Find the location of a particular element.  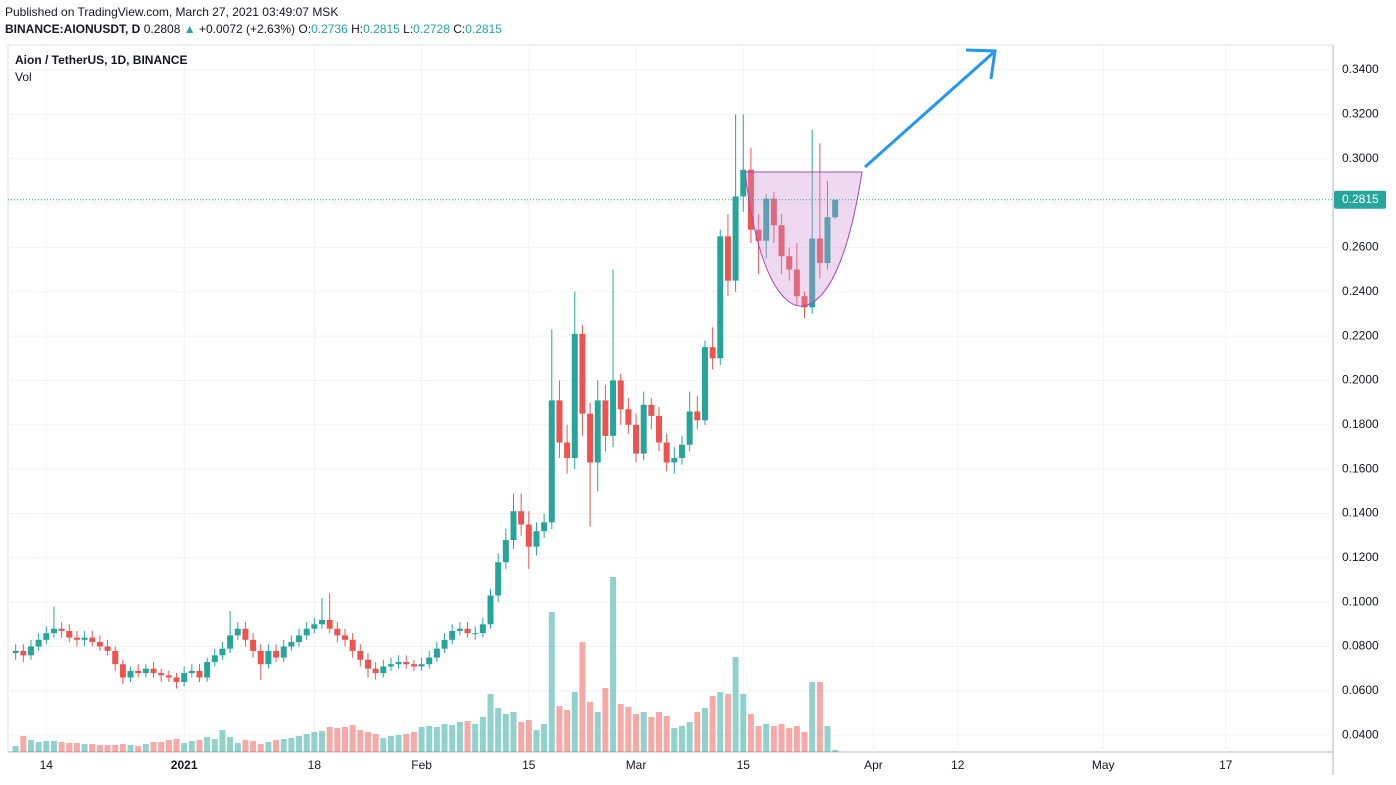

y-tick-label: 0.2400 is located at coordinates (1360, 291).